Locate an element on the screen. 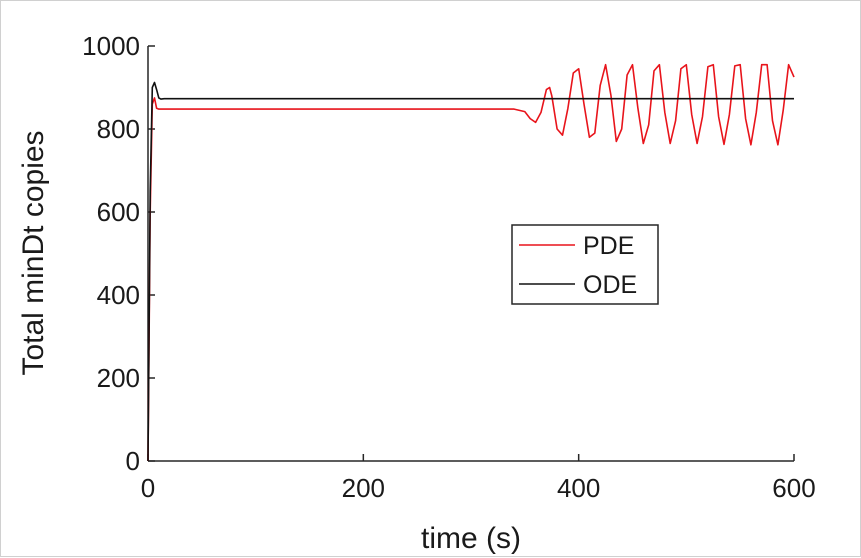 Image resolution: width=861 pixels, height=558 pixels. x-axis-label: time (s) is located at coordinates (471, 538).